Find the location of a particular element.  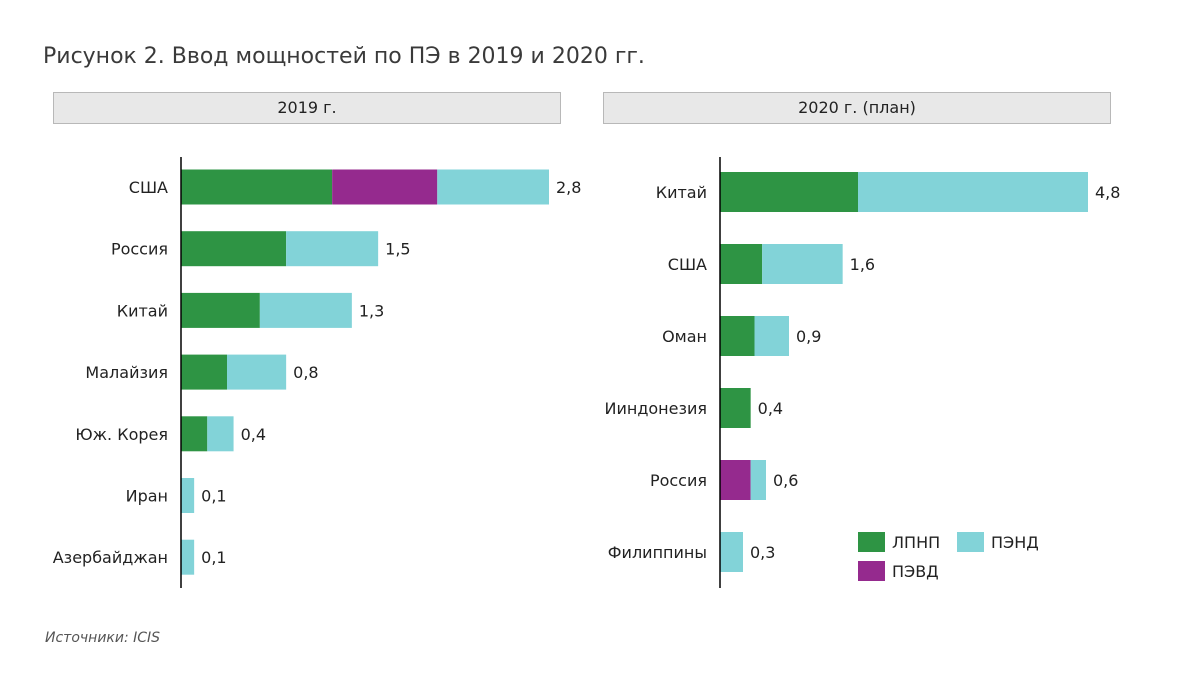

value-label: 1,5 is located at coordinates (397, 249).